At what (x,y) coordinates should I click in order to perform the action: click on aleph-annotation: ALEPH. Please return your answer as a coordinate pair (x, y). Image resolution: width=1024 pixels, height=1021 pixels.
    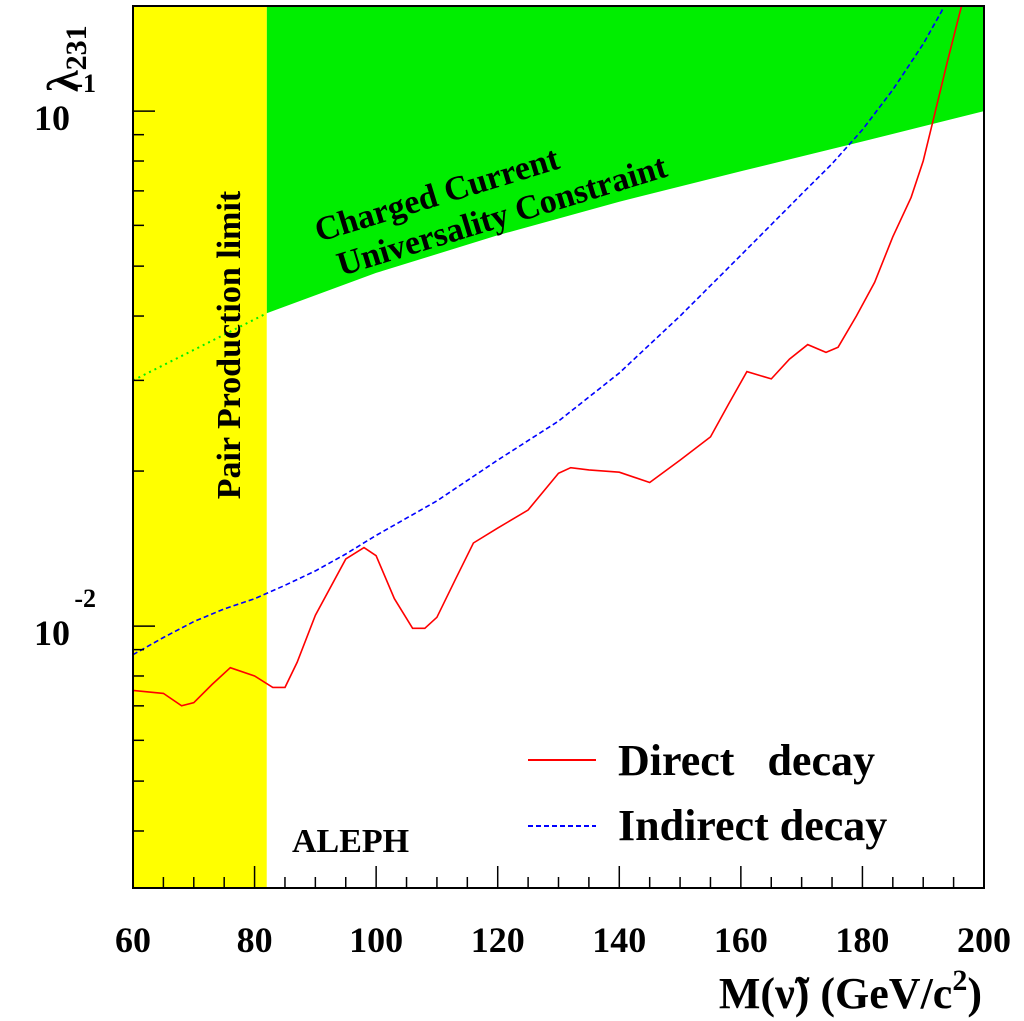
    Looking at the image, I should click on (350, 841).